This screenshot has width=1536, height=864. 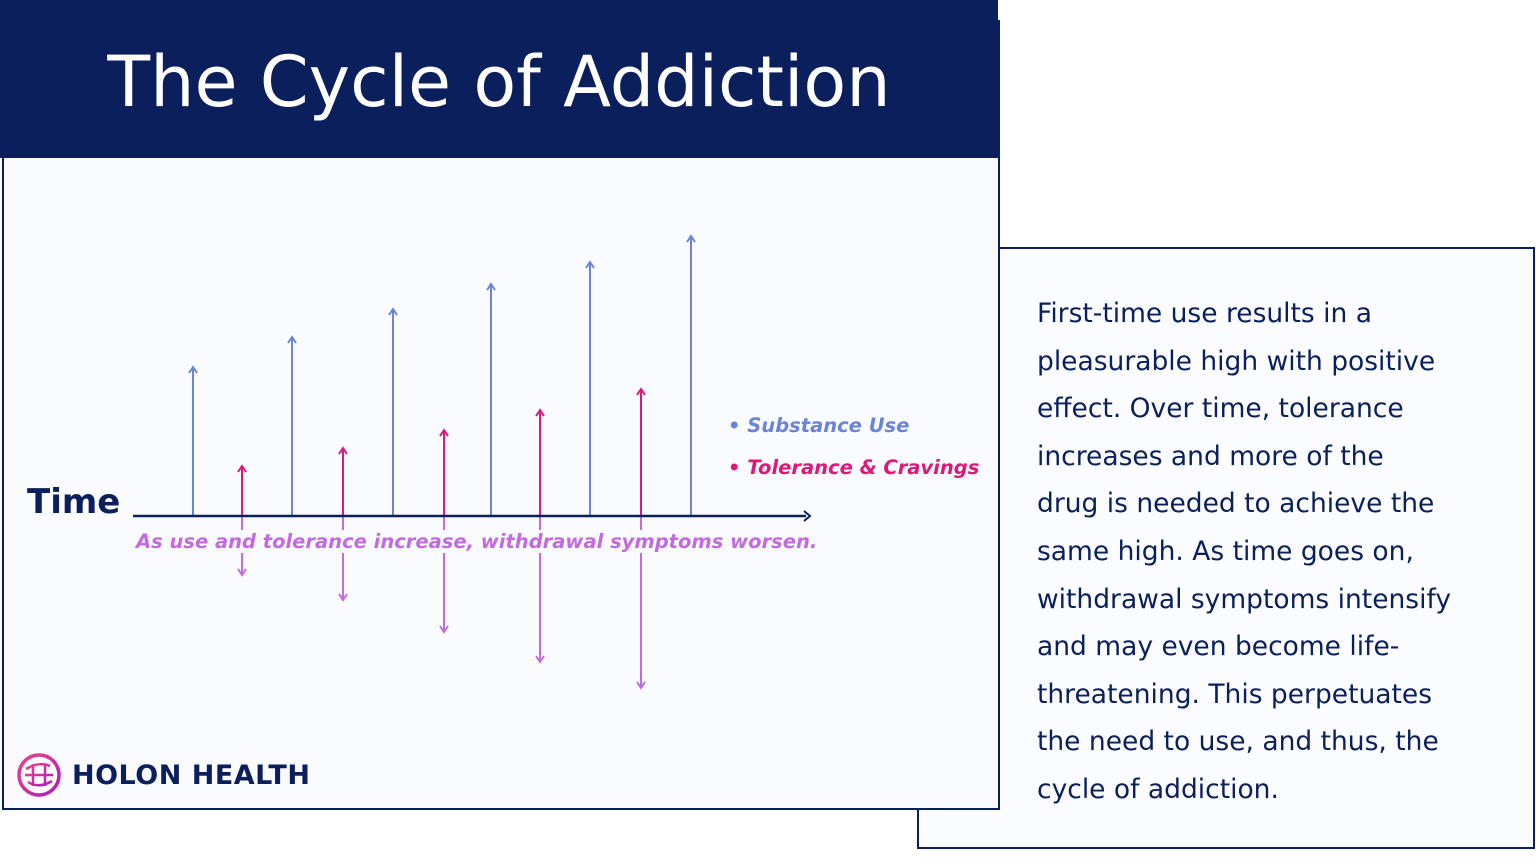 I want to click on description-line: same high. As time goes on,, so click(x=1225, y=551).